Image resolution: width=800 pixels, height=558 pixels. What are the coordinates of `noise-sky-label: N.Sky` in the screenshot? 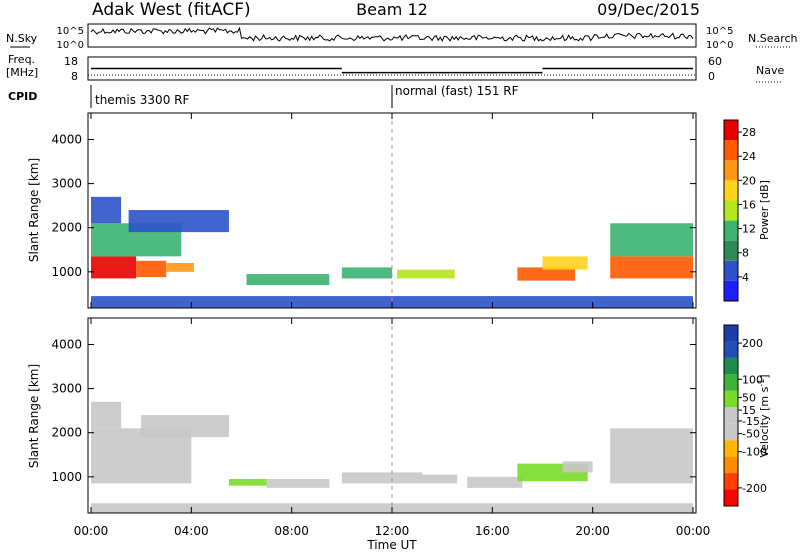 It's located at (22, 38).